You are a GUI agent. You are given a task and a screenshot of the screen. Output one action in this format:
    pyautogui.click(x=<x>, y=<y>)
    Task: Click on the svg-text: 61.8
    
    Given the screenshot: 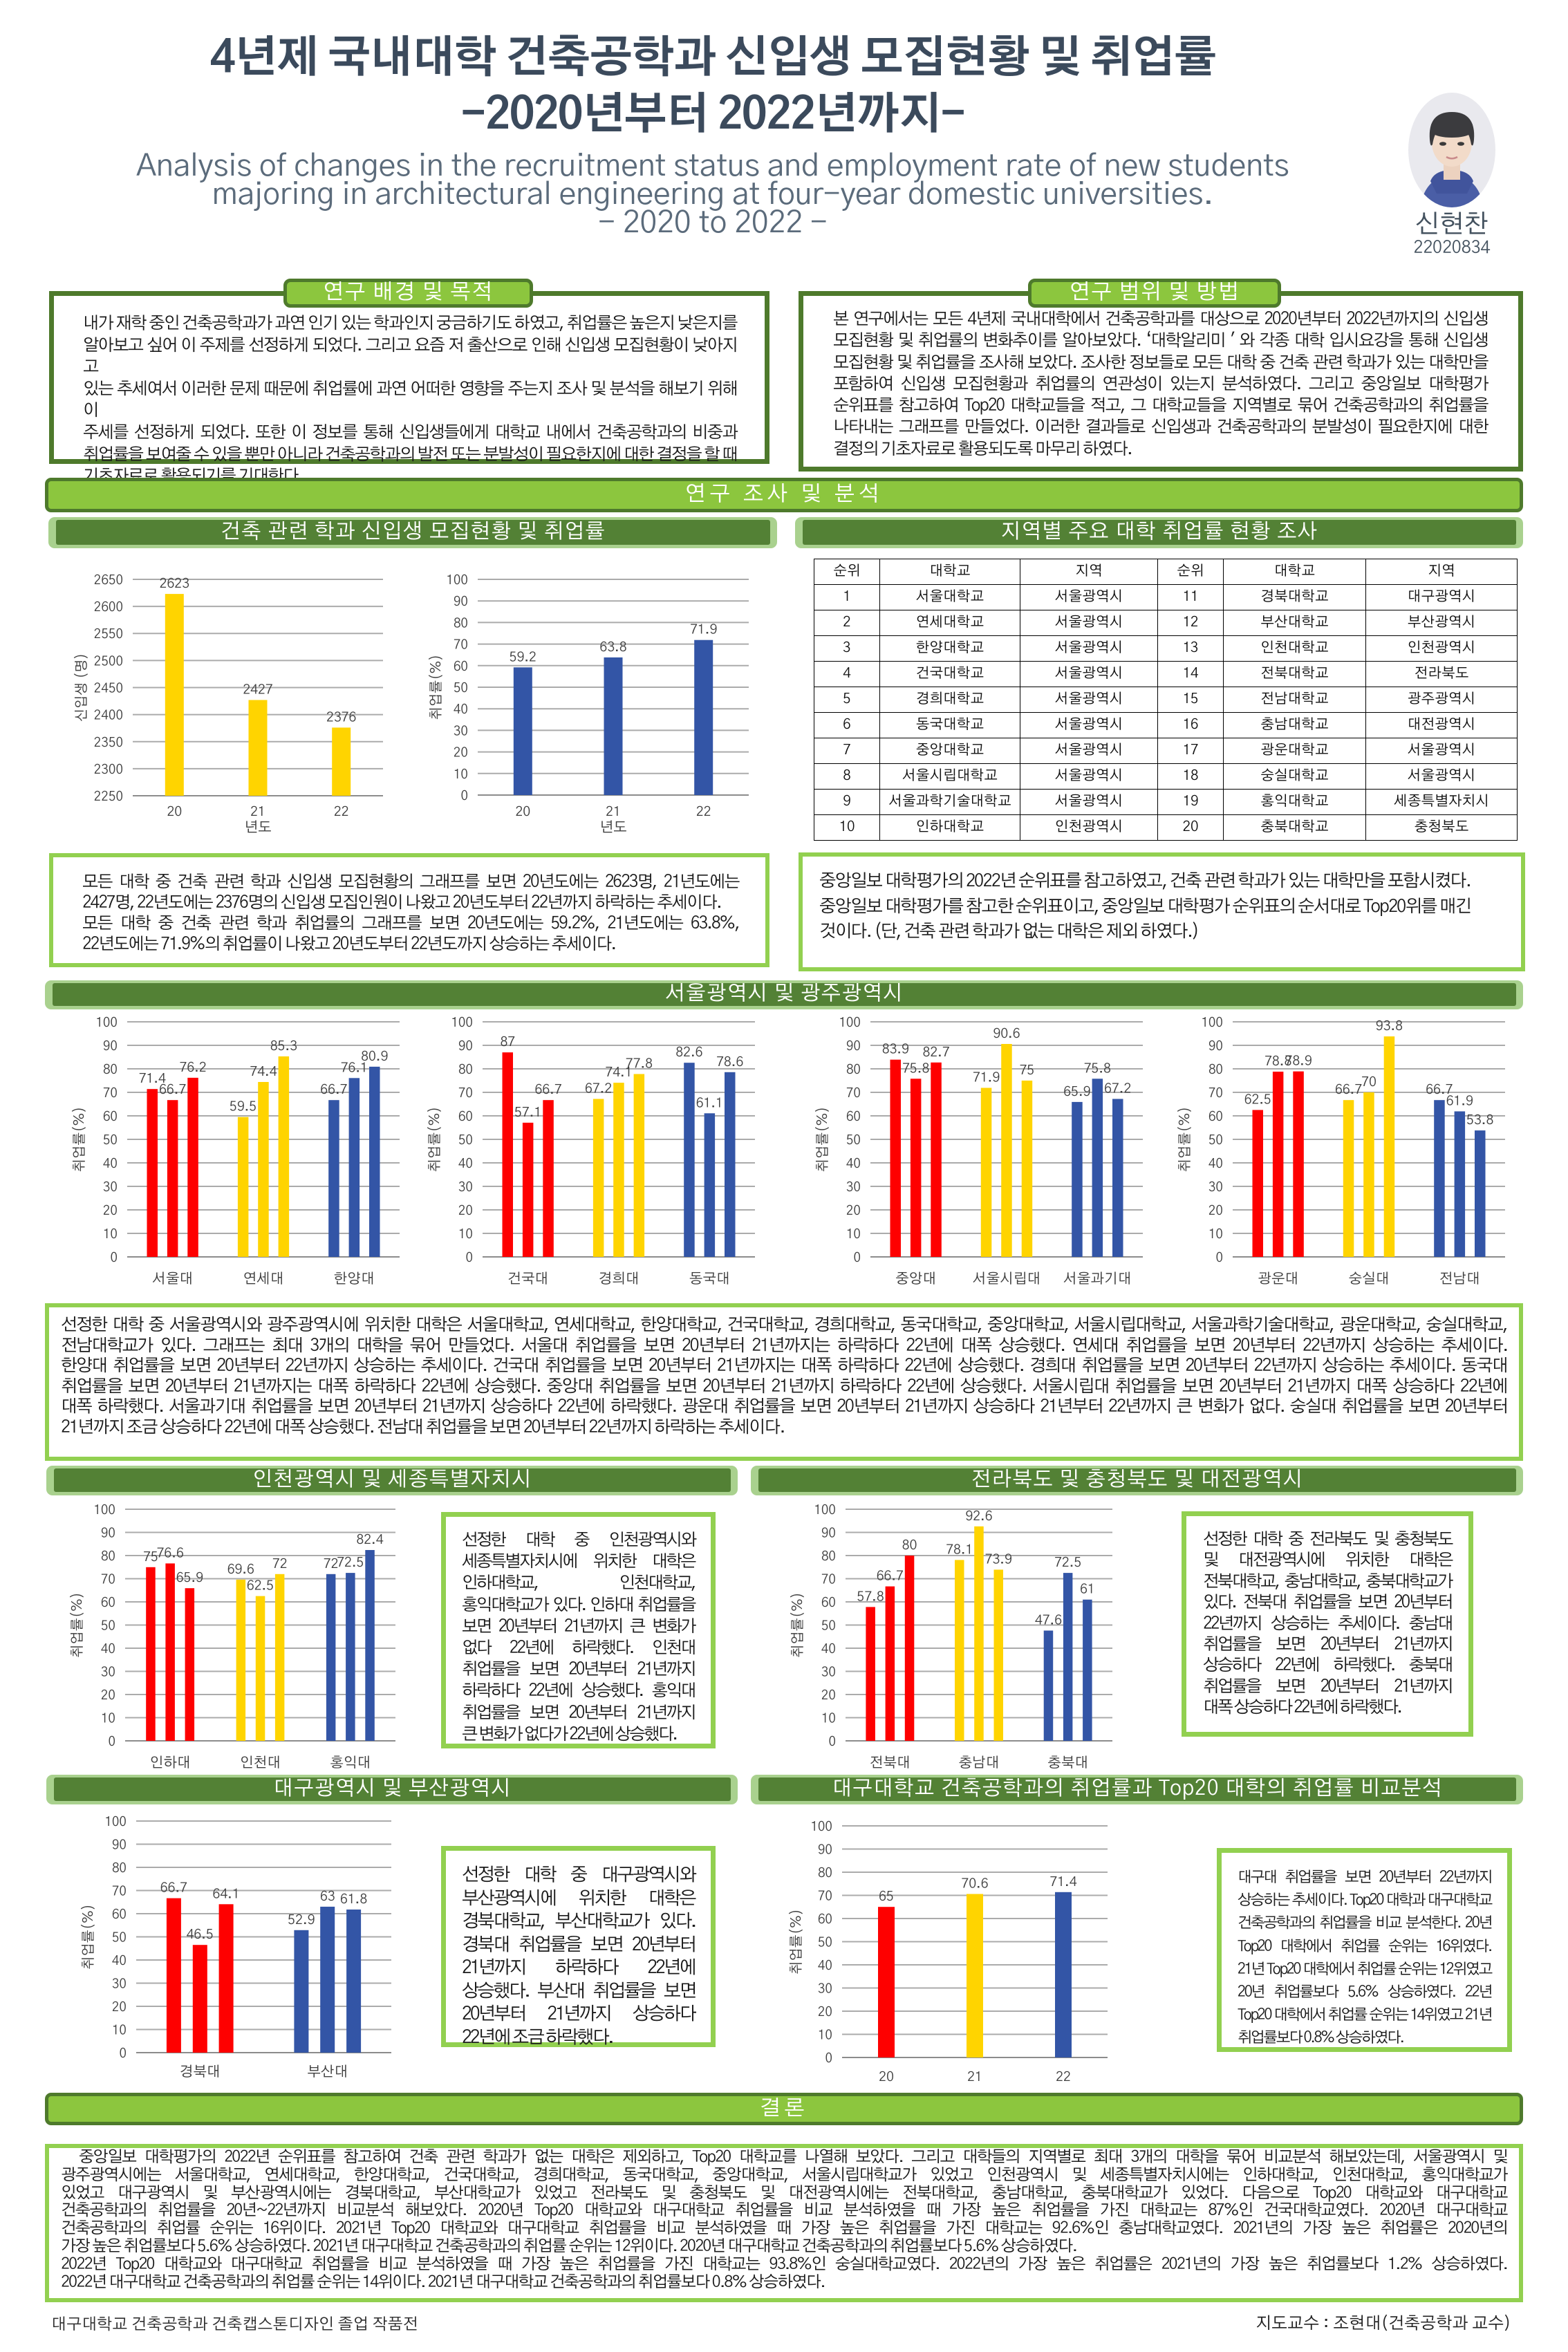 What is the action you would take?
    pyautogui.click(x=353, y=1899)
    